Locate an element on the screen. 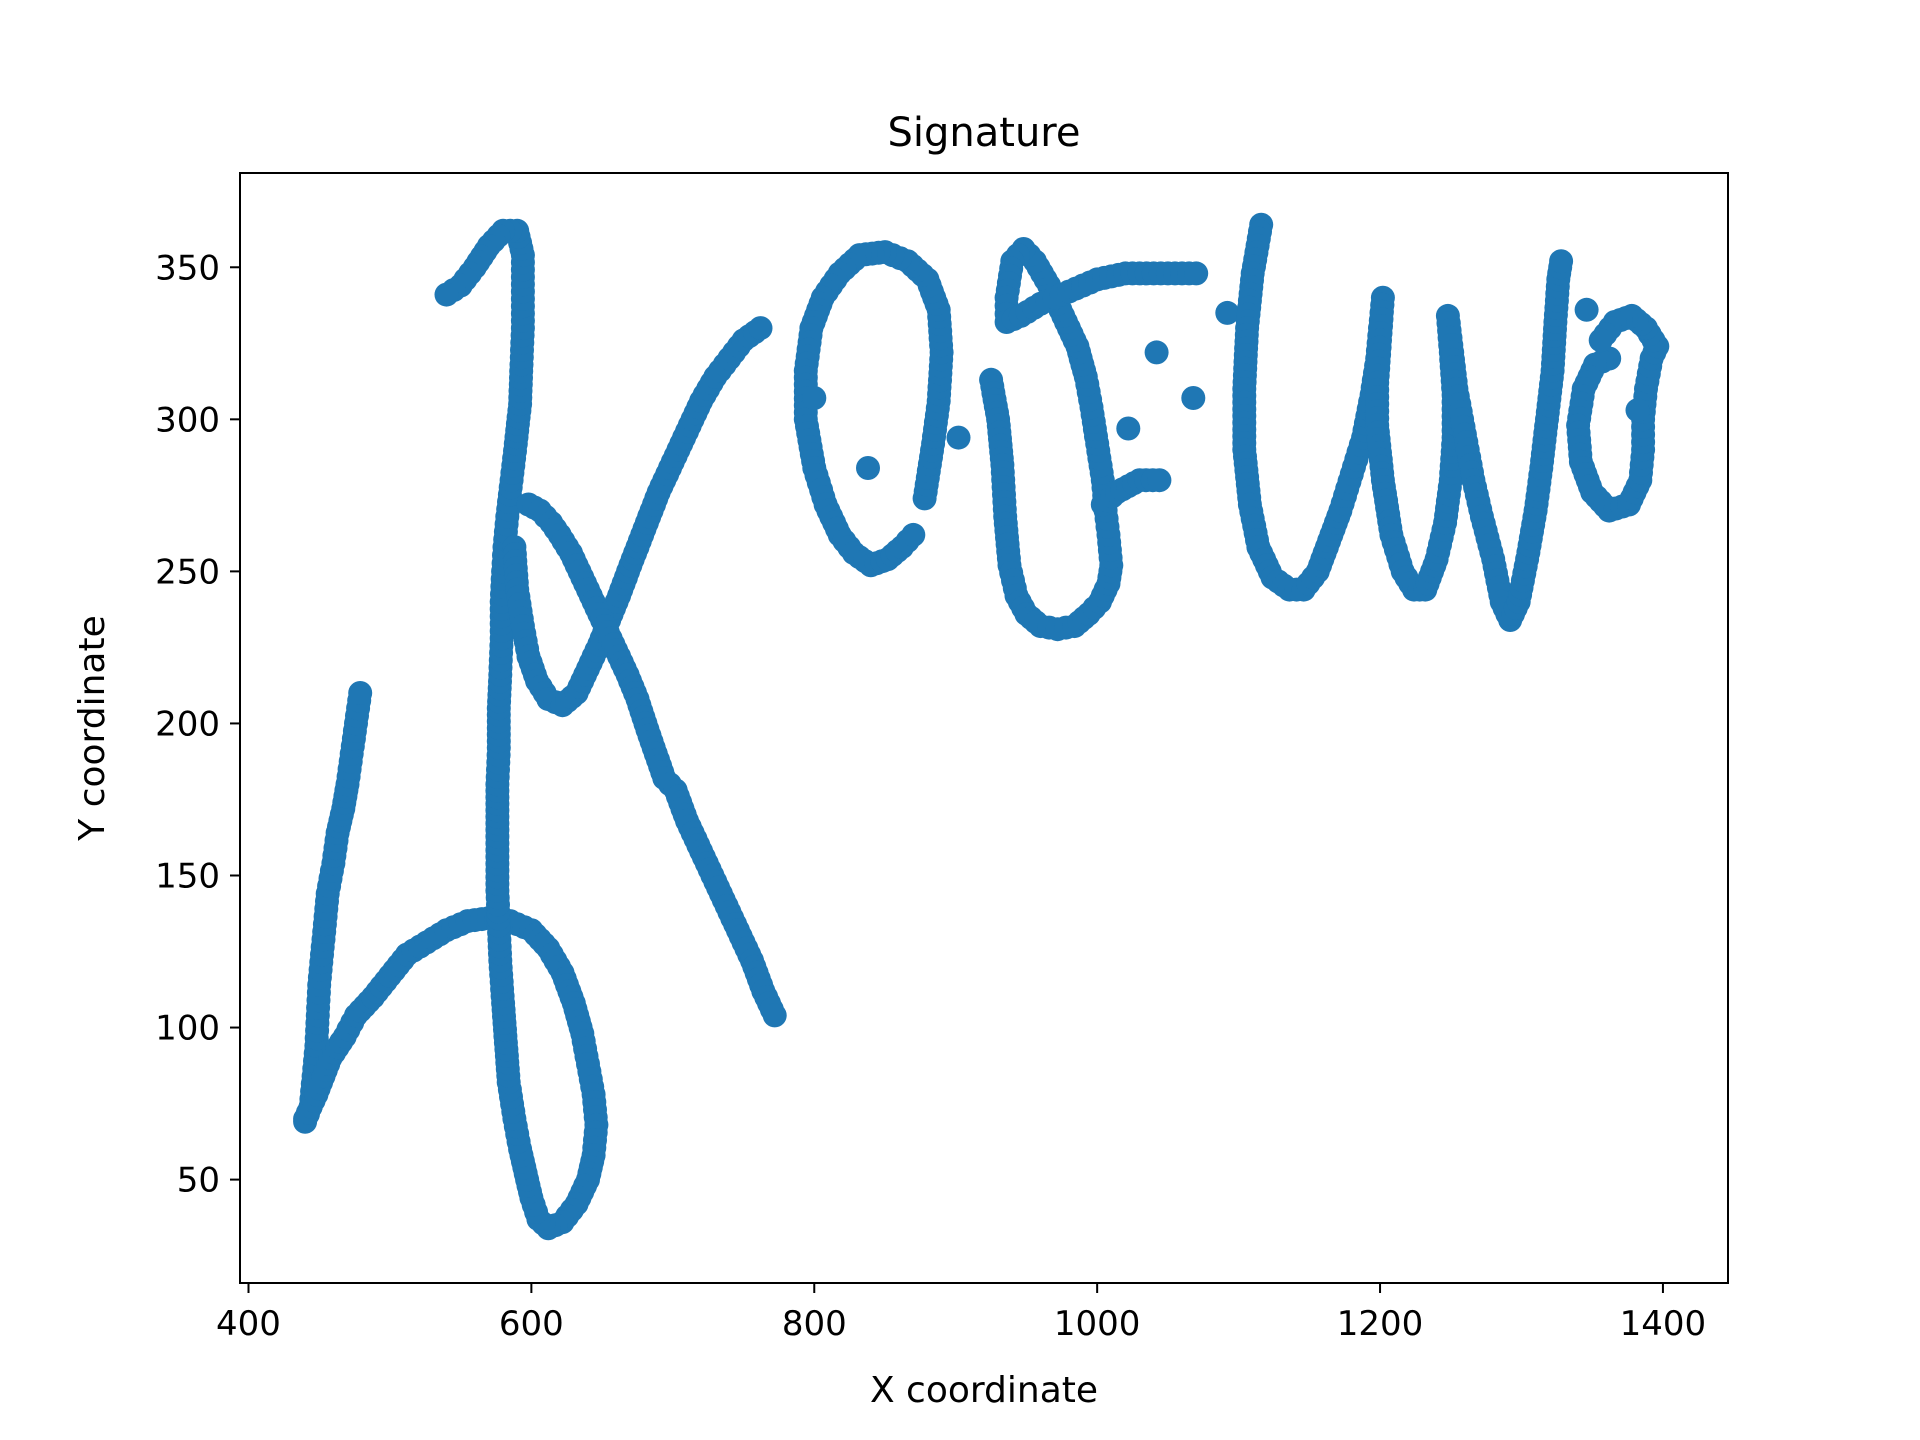 The width and height of the screenshot is (1920, 1440). x-tick-label: 1400 is located at coordinates (1663, 1324).